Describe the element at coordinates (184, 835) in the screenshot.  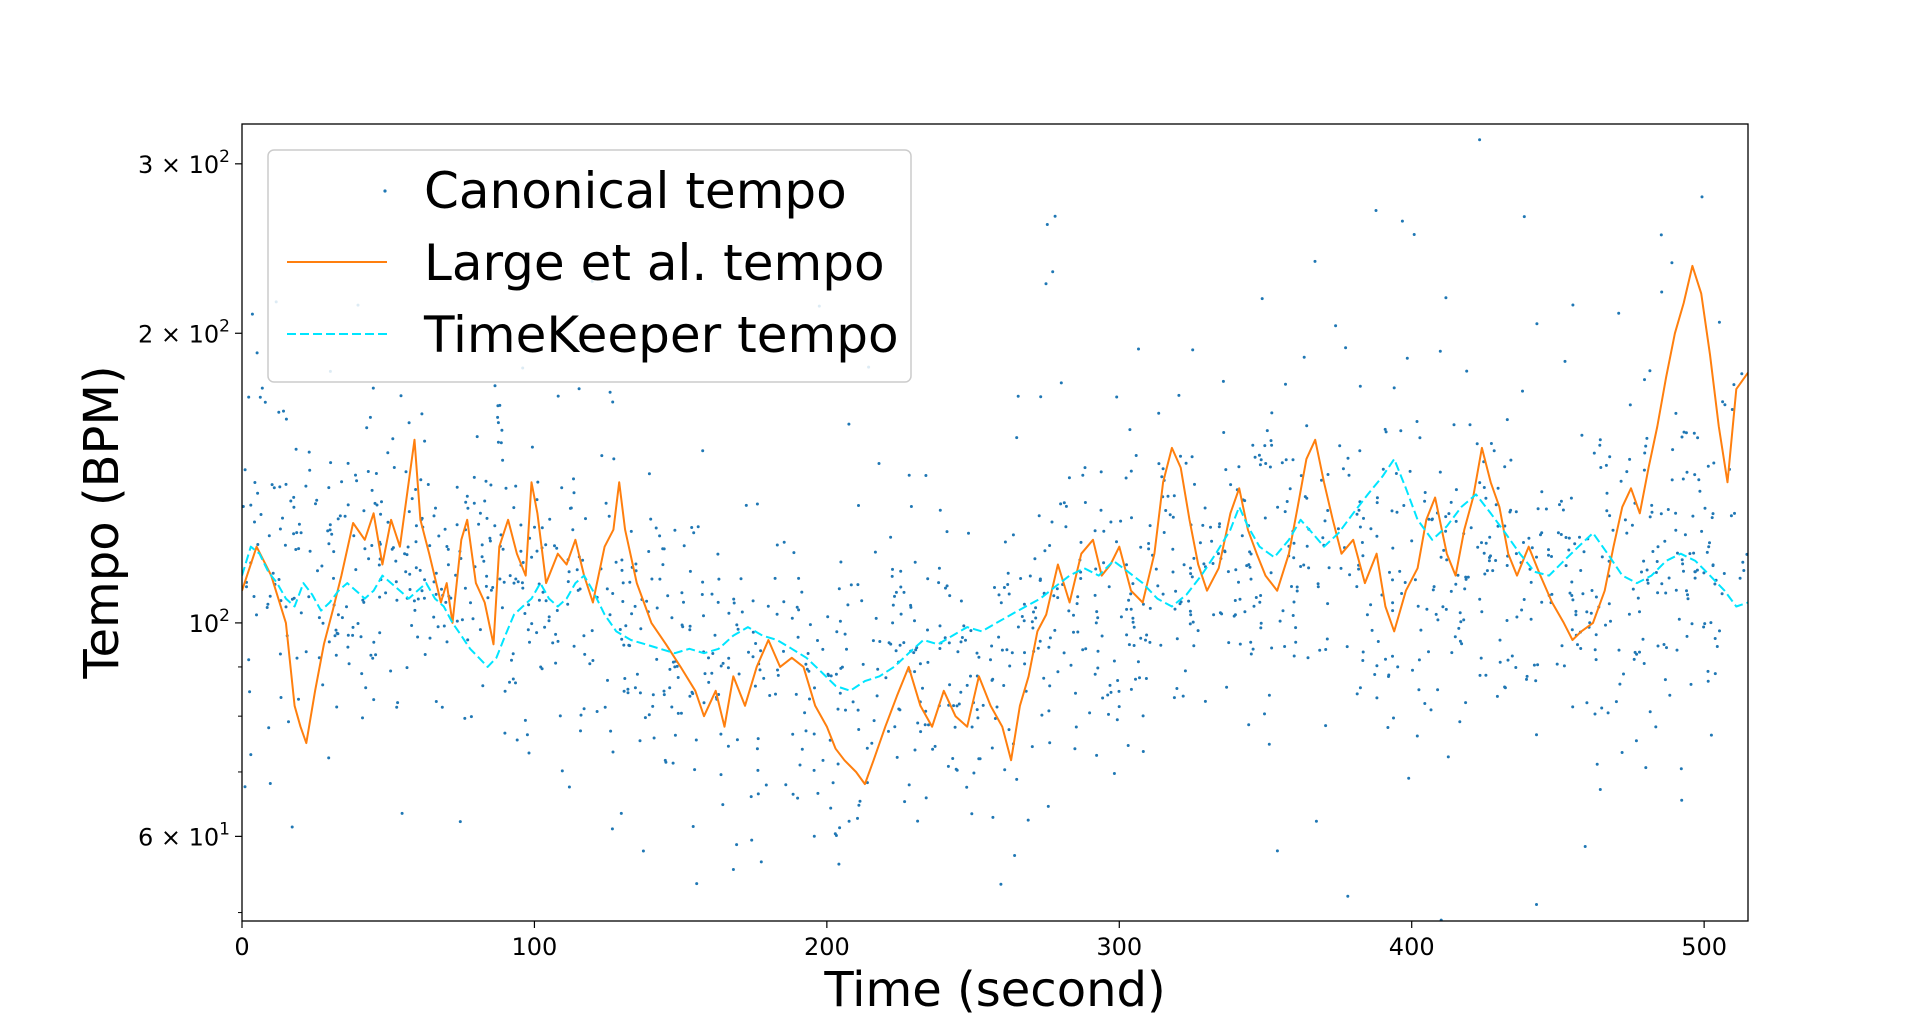
I see `y-tick-label: 6 × 101` at that location.